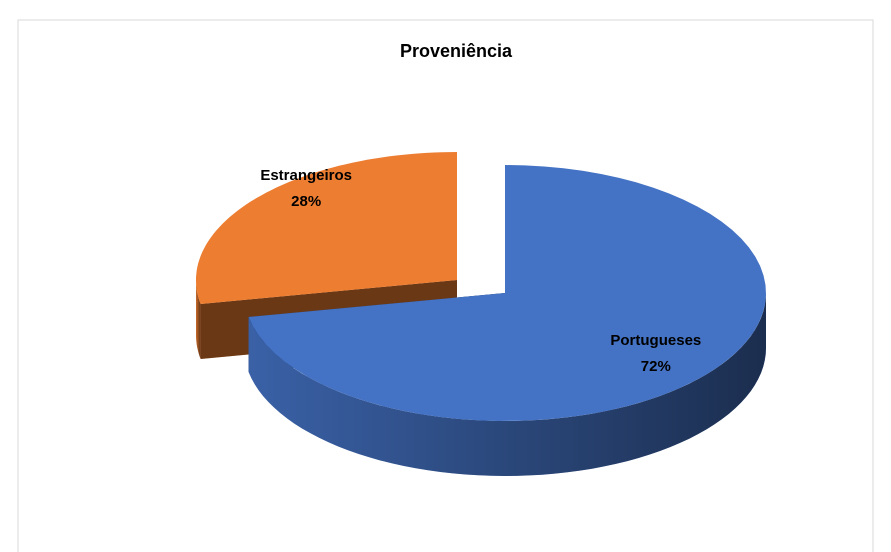  Describe the element at coordinates (306, 175) in the screenshot. I see `slice-category-label: Estrangeiros` at that location.